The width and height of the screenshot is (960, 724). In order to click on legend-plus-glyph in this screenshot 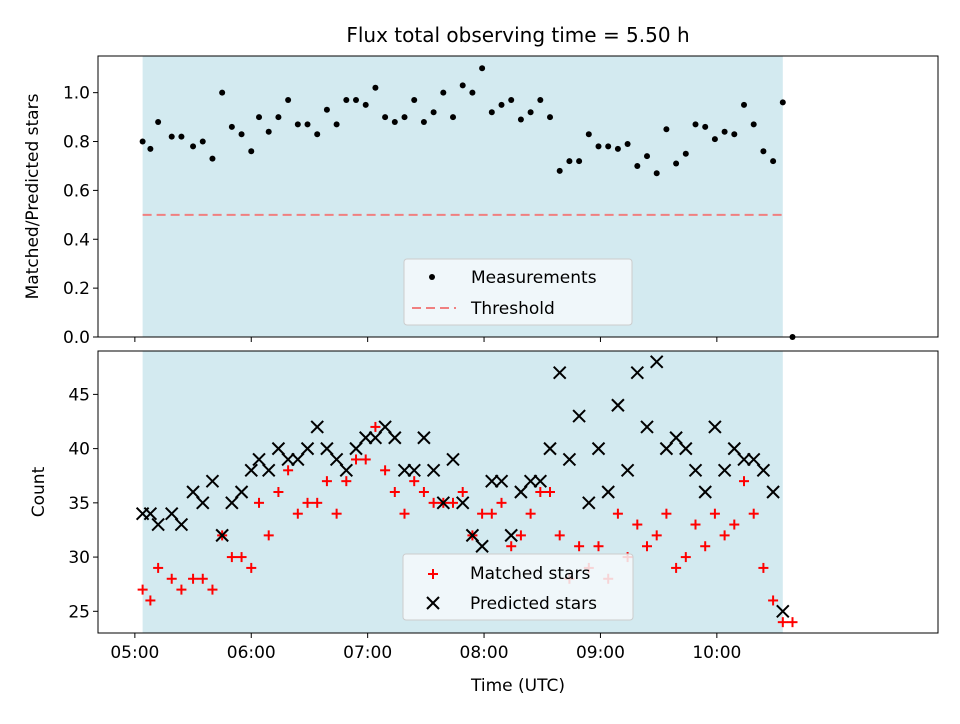, I will do `click(433, 574)`.